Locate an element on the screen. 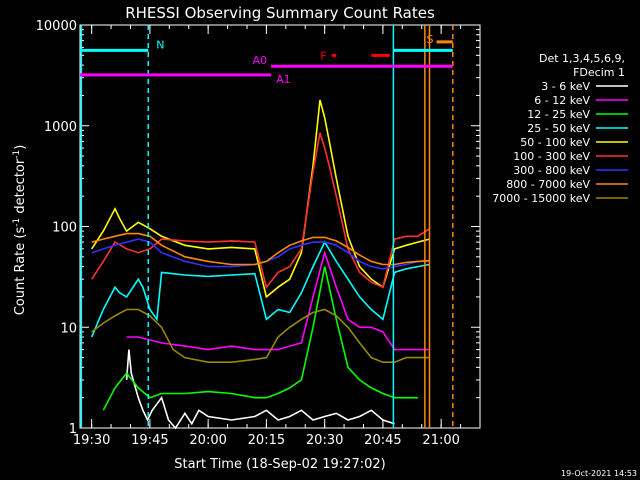 The height and width of the screenshot is (480, 640). legend-label-4: 50 - 100 keV is located at coordinates (555, 142).